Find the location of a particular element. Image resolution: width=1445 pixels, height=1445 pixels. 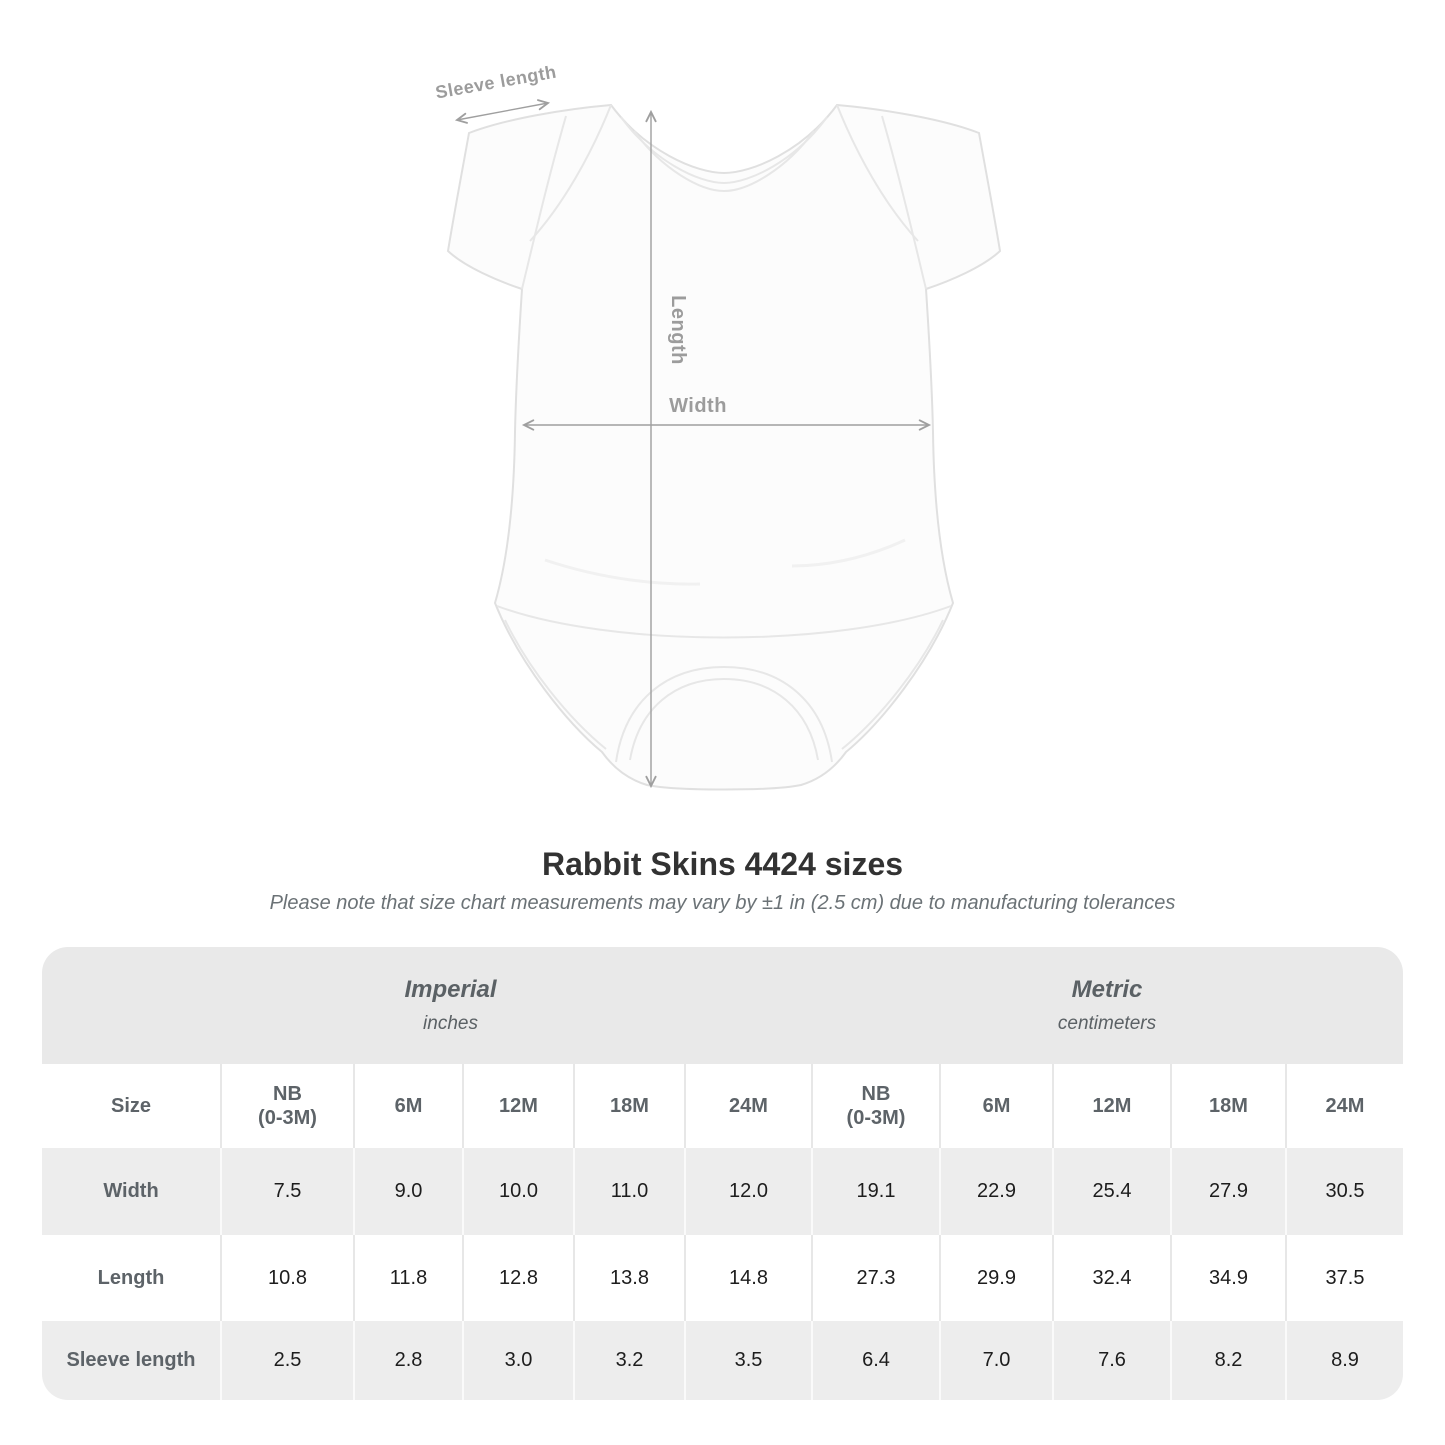

col-header-24m-metric: 24M is located at coordinates (1344, 1106).